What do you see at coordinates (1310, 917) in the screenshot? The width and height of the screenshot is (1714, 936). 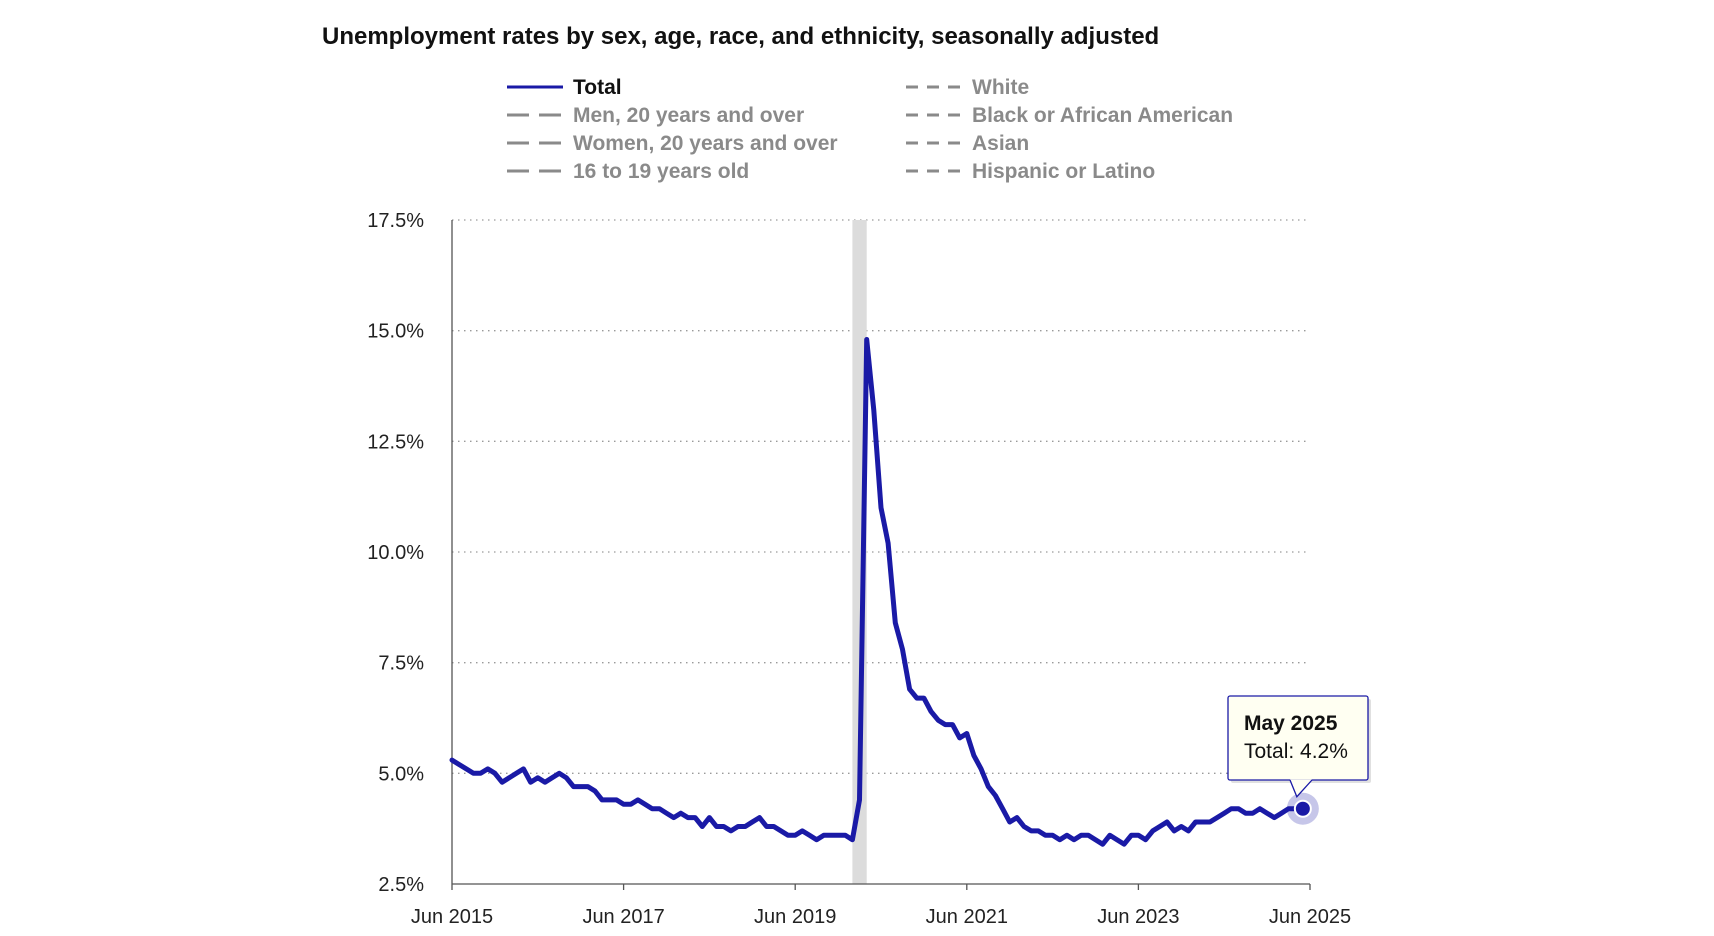 I see `x-tick-label: Jun 2025` at bounding box center [1310, 917].